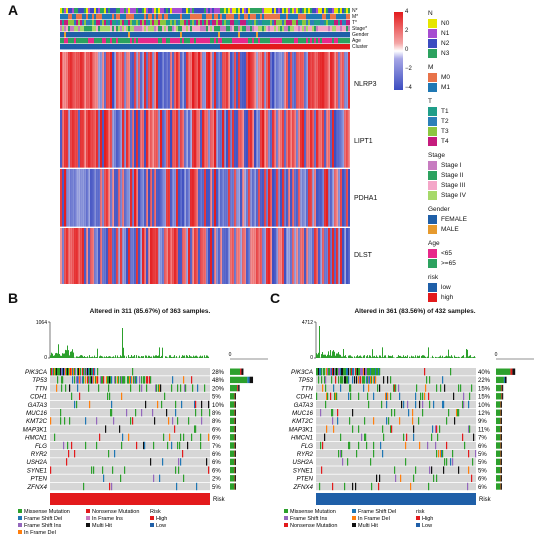  I want to click on oncoprint-gene-label: ZFNX4, so click(302, 487).